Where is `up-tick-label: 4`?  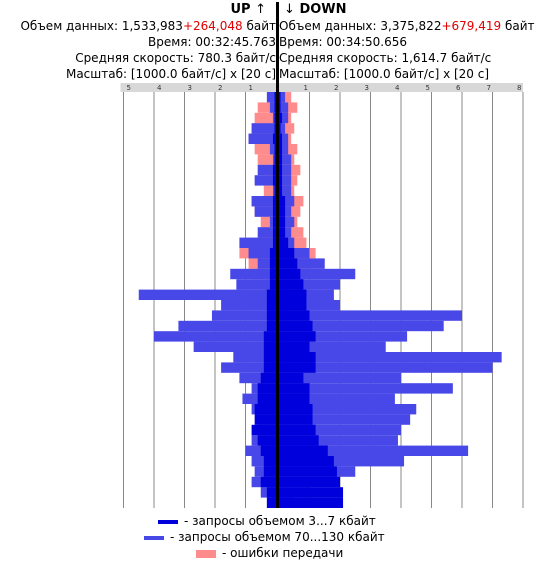 up-tick-label: 4 is located at coordinates (159, 88).